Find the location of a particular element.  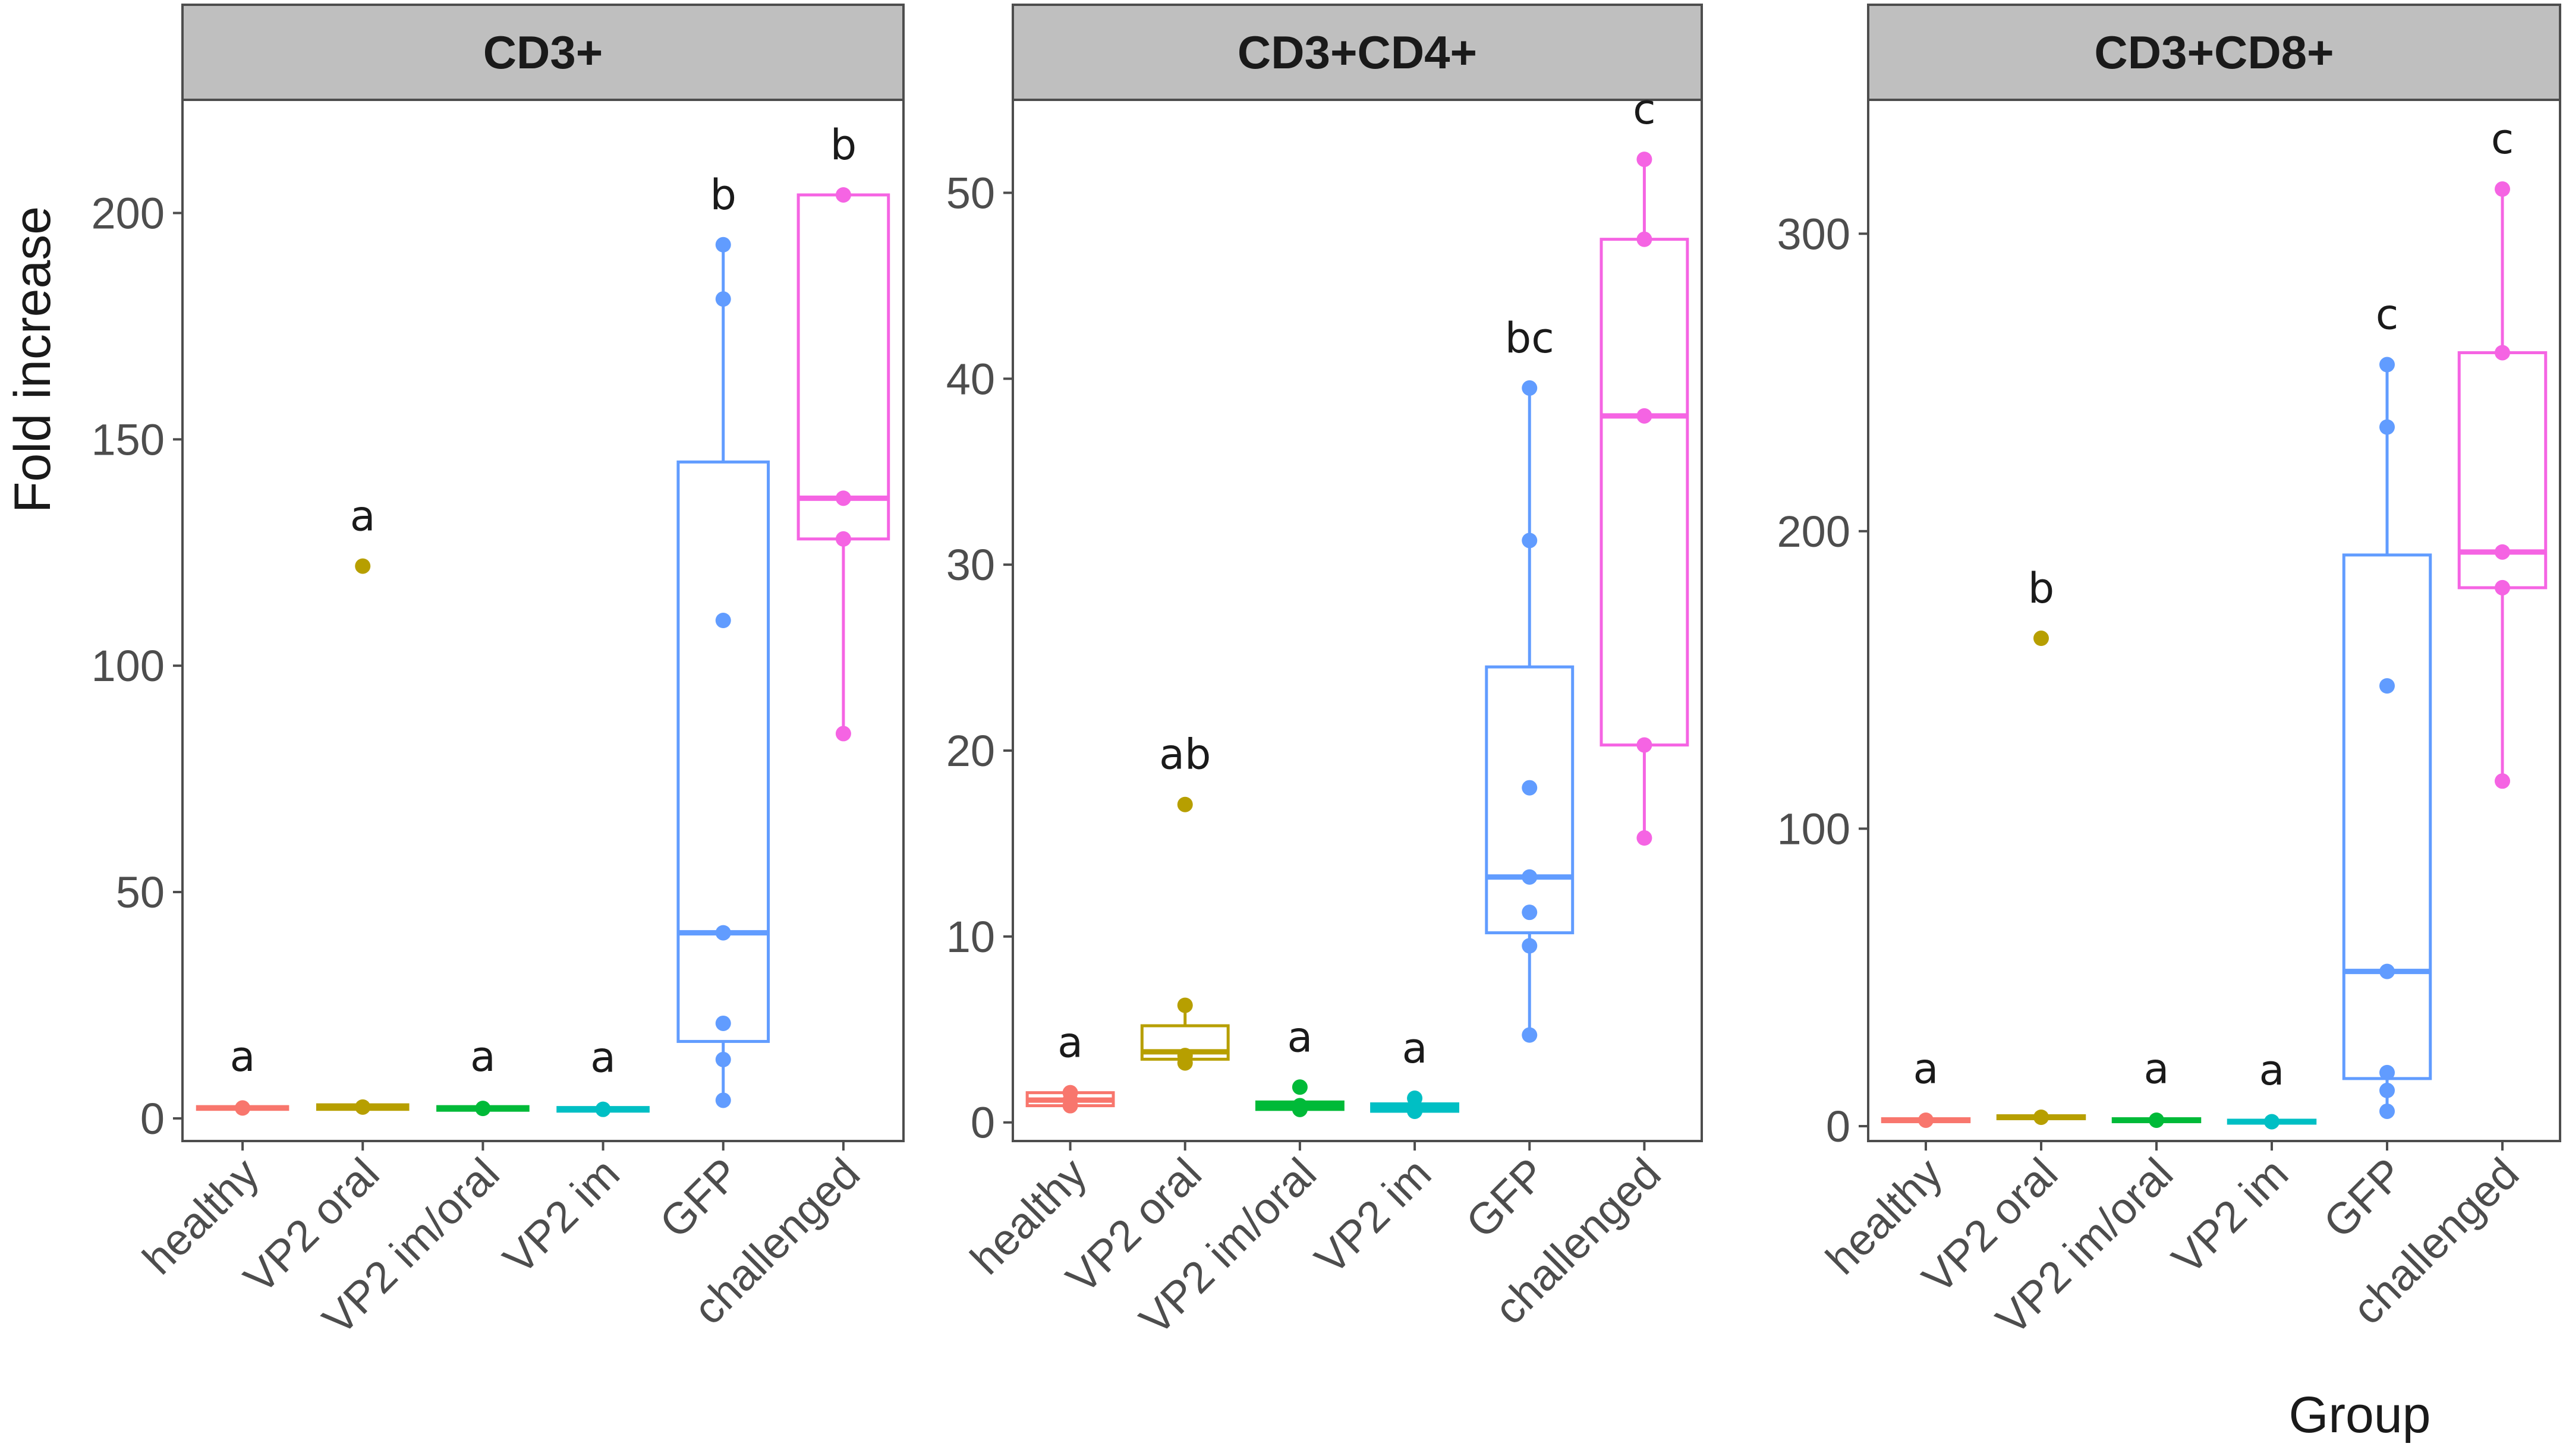

y-tick-label: 10 is located at coordinates (970, 937).